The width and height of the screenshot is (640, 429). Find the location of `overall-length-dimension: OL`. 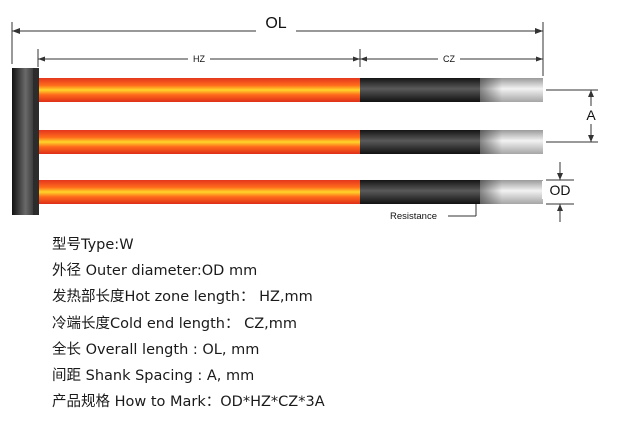

overall-length-dimension: OL is located at coordinates (277, 44).